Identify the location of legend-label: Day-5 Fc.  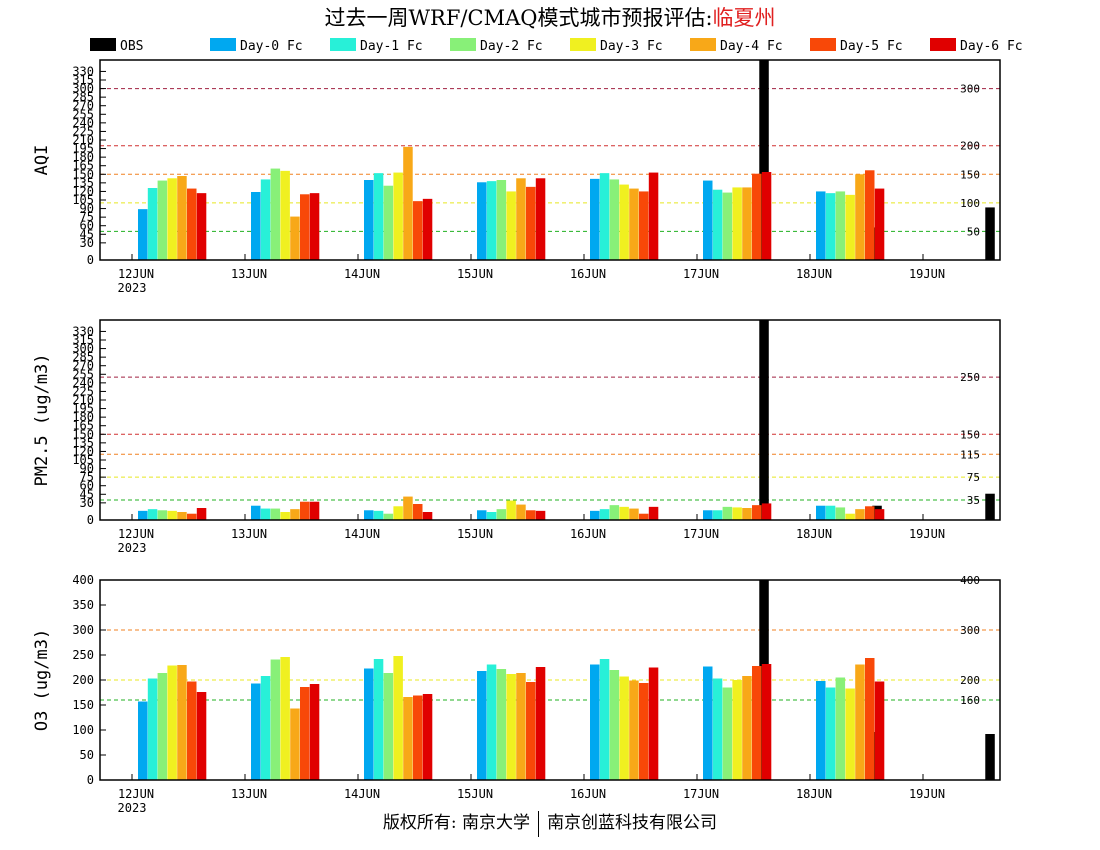
(871, 46).